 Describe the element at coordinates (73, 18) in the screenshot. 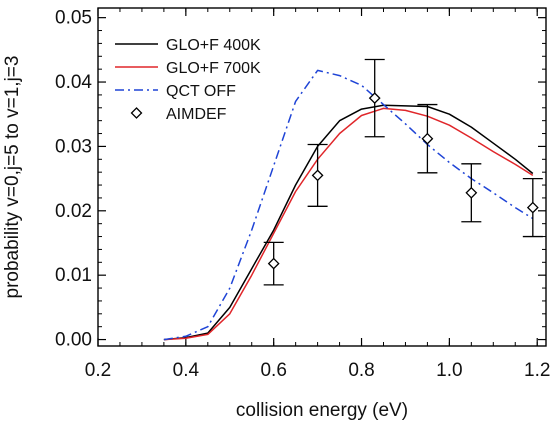

I see `y-tick-label: 0.05` at that location.